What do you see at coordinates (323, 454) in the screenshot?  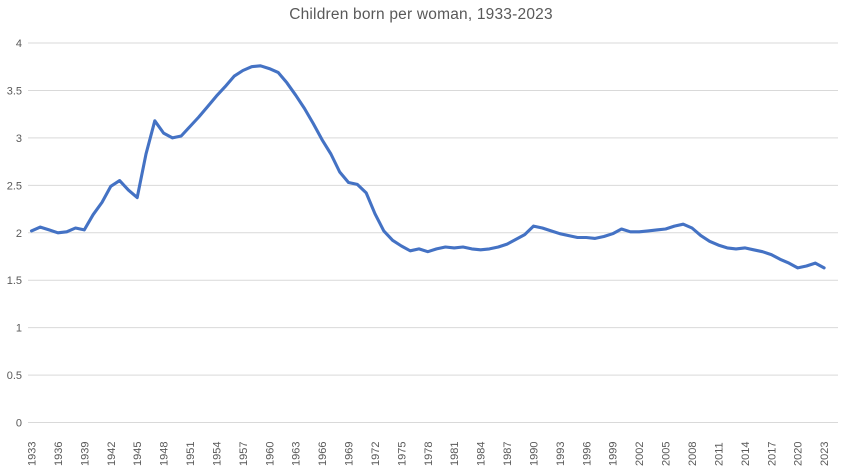 I see `x-tick-label: 1966` at bounding box center [323, 454].